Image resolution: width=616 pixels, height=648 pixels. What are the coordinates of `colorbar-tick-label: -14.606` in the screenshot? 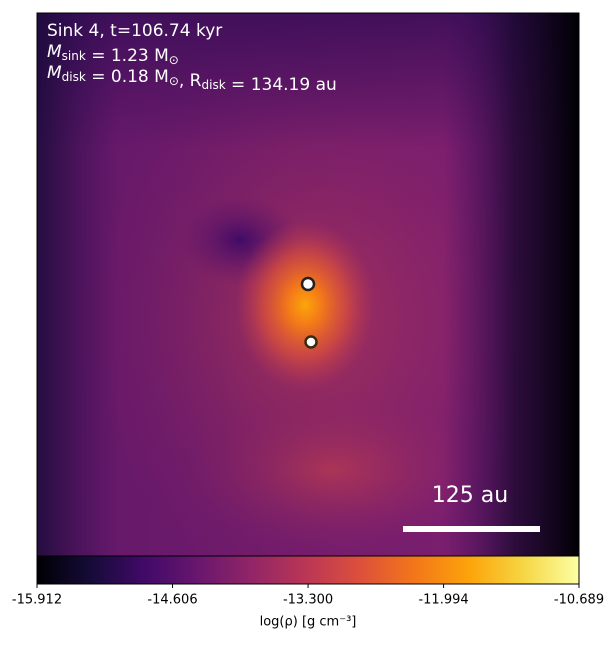 It's located at (172, 600).